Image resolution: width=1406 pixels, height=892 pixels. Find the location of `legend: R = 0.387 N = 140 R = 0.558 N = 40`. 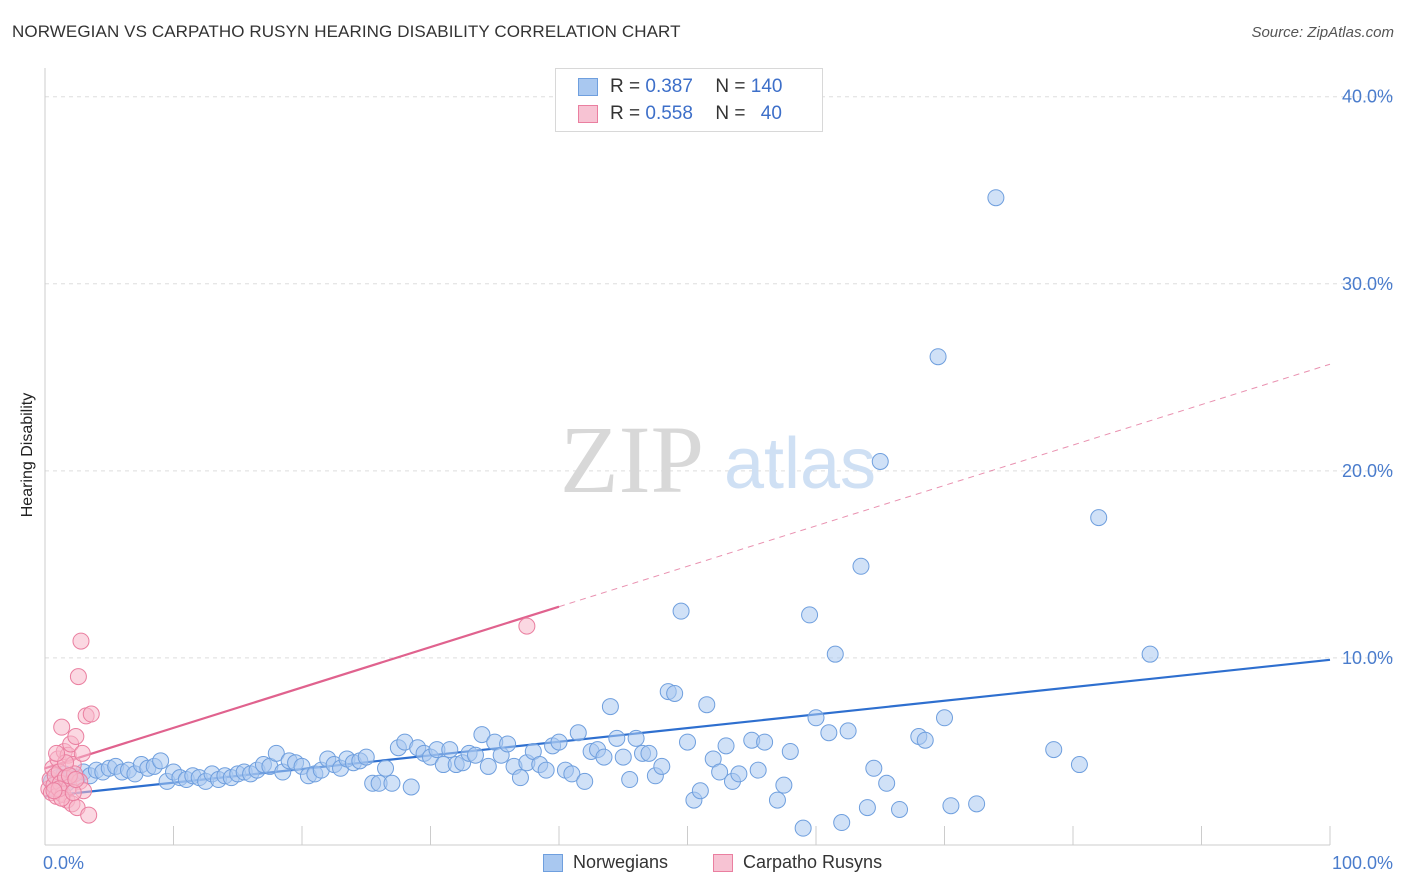

legend: R = 0.387 N = 140 R = 0.558 N = 40 is located at coordinates (689, 100).